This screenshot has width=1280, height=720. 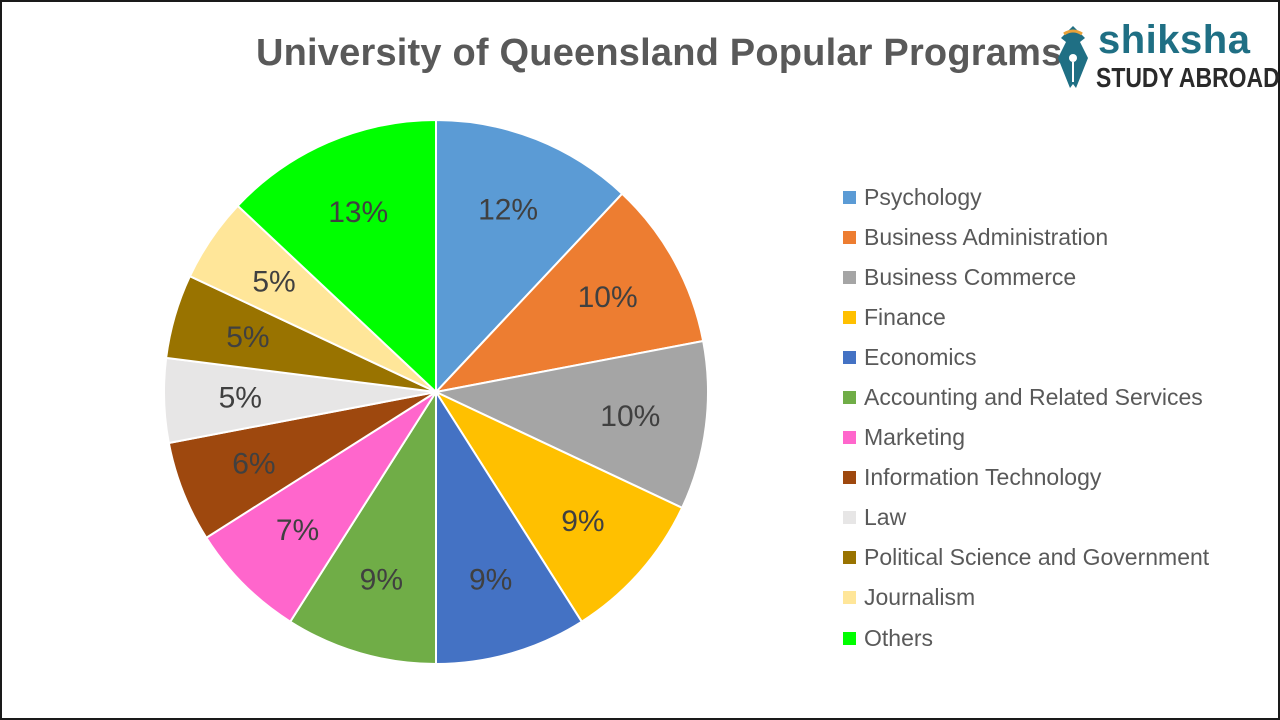 I want to click on legend-item: Business Commerce, so click(x=1026, y=277).